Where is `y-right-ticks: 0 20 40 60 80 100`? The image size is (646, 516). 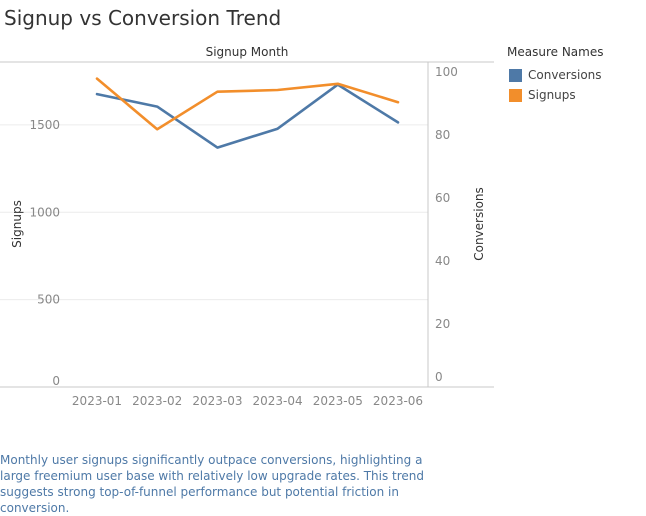
y-right-ticks: 0 20 40 60 80 100 is located at coordinates (446, 224).